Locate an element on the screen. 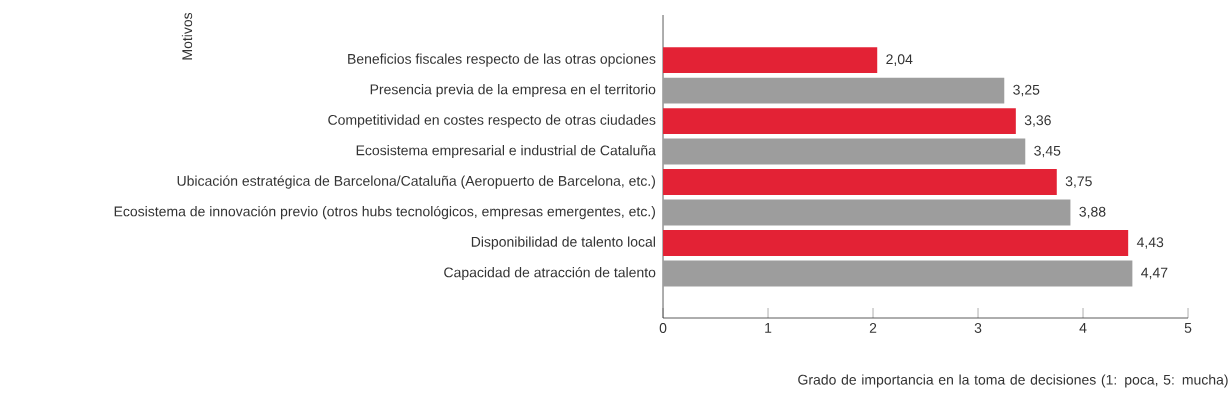 The height and width of the screenshot is (410, 1232). x-tick-label: 2 is located at coordinates (873, 328).